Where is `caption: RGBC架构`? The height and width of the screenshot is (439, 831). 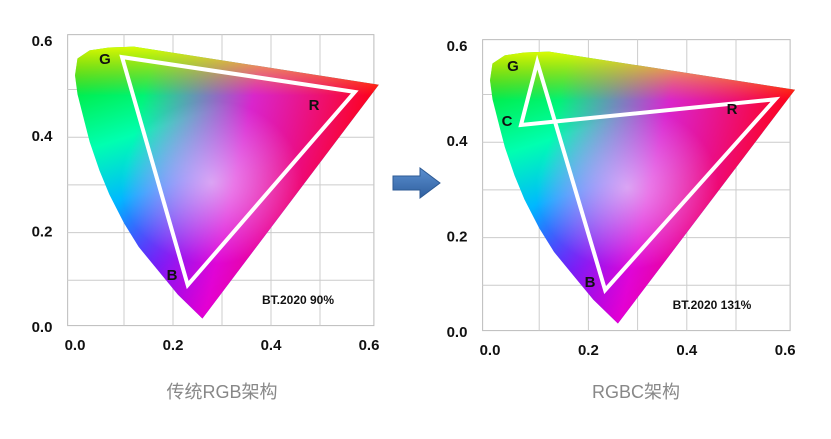
caption: RGBC架构 is located at coordinates (636, 392).